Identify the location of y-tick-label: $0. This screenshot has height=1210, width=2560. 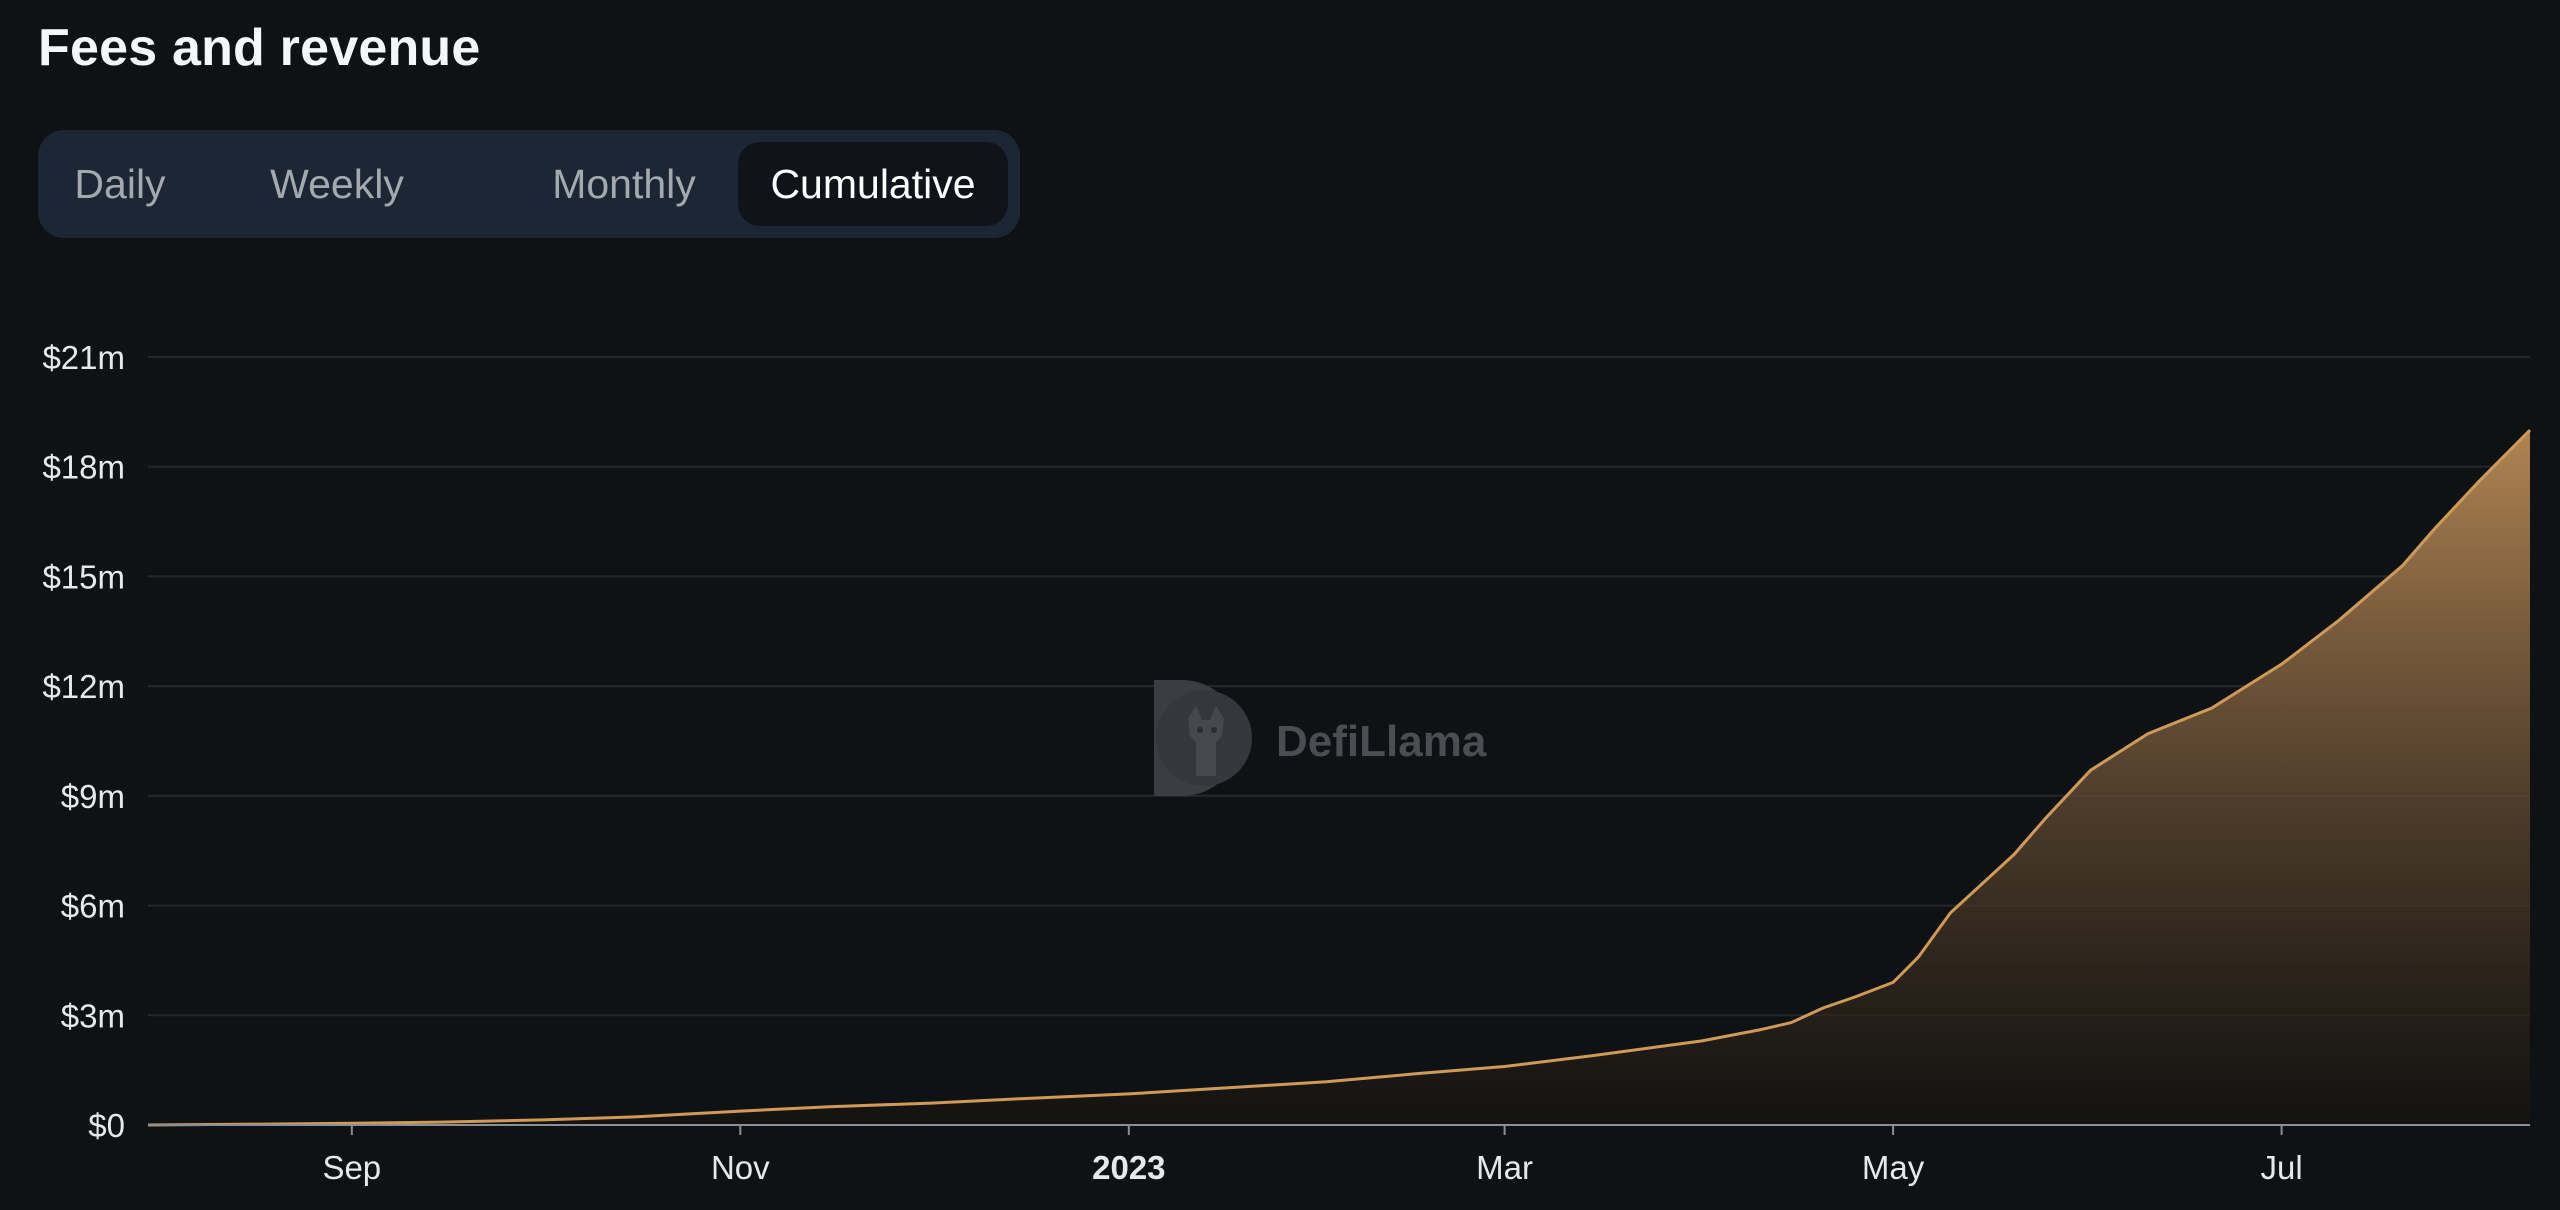
(106, 1125).